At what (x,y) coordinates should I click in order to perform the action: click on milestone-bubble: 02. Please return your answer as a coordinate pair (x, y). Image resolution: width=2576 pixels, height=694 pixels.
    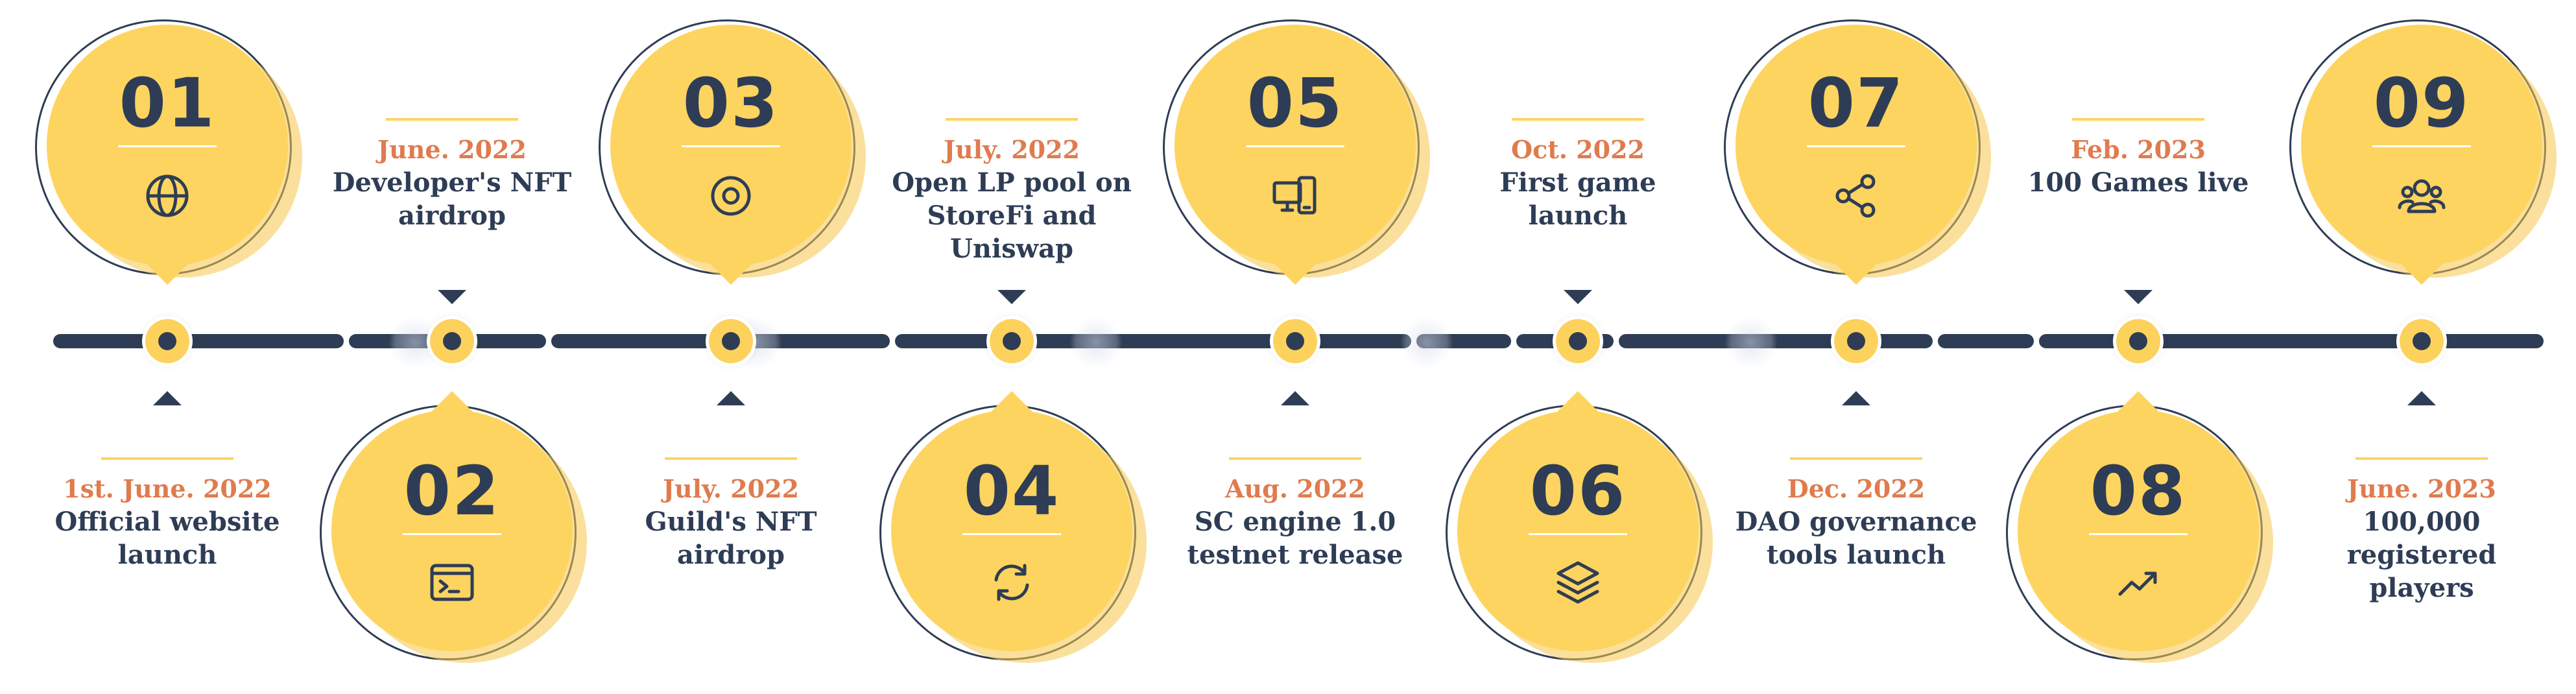
    Looking at the image, I should click on (453, 526).